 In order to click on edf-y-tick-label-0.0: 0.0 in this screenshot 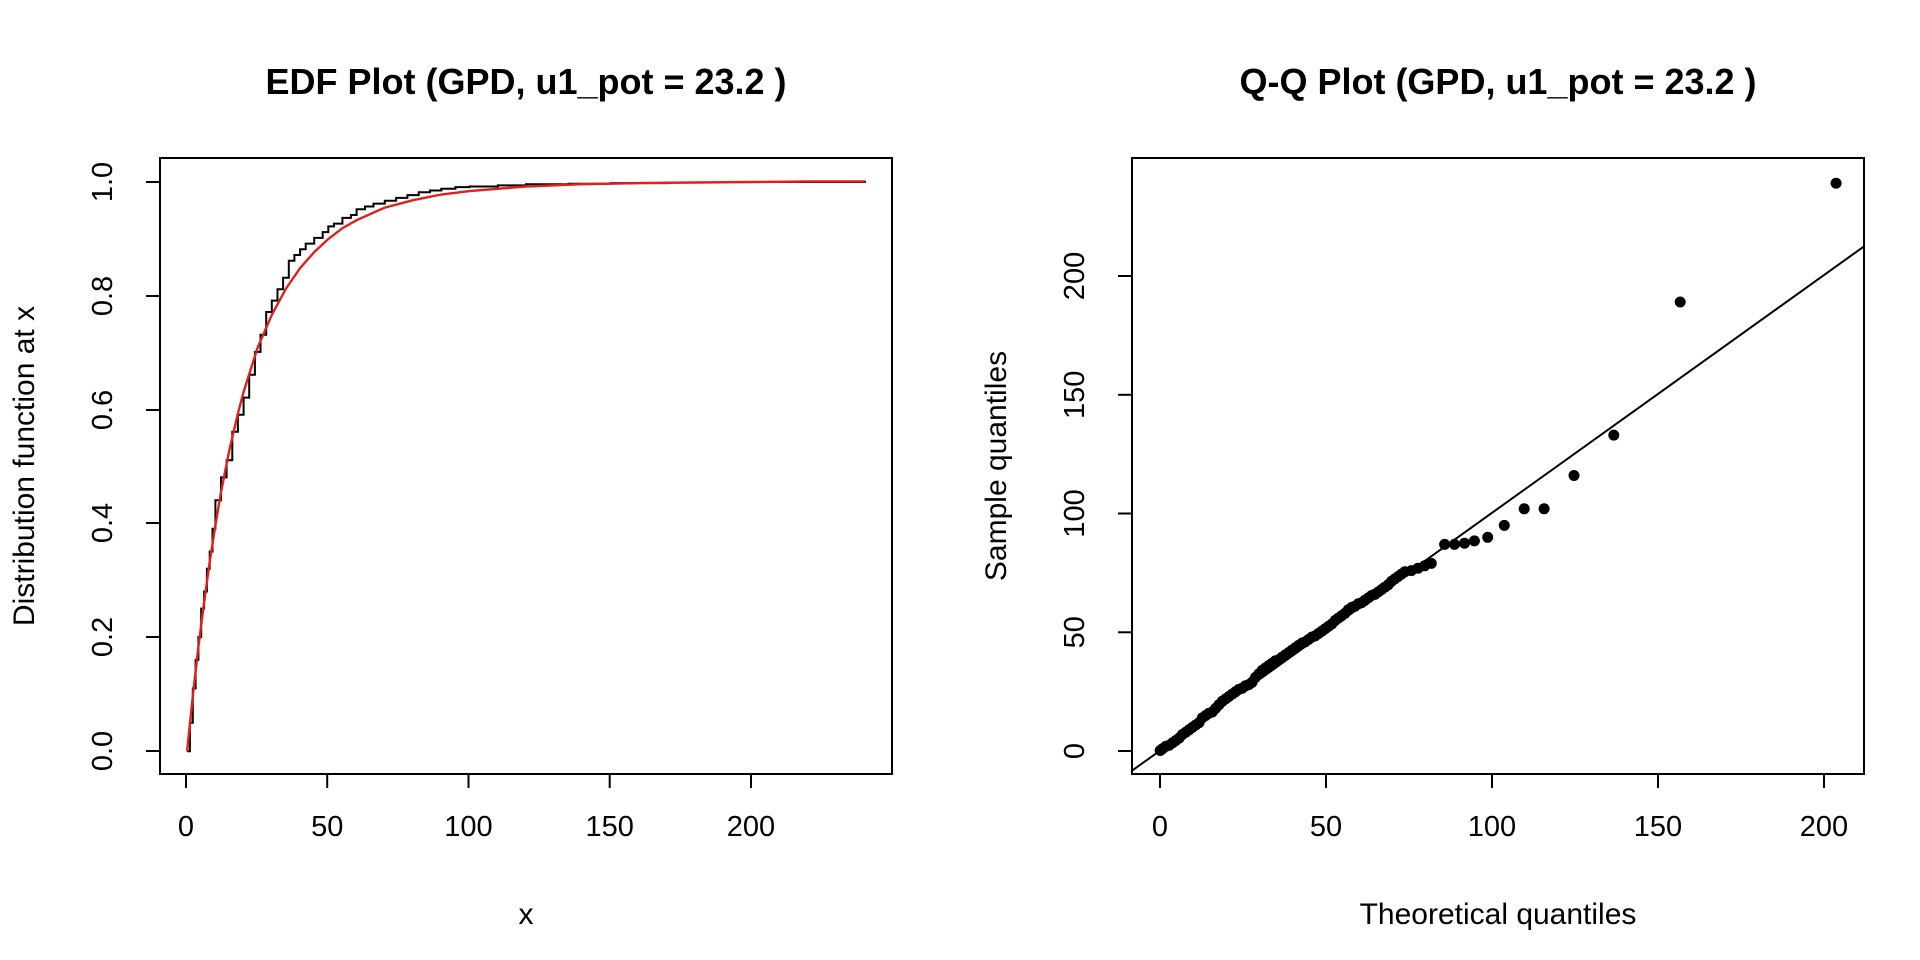, I will do `click(103, 751)`.